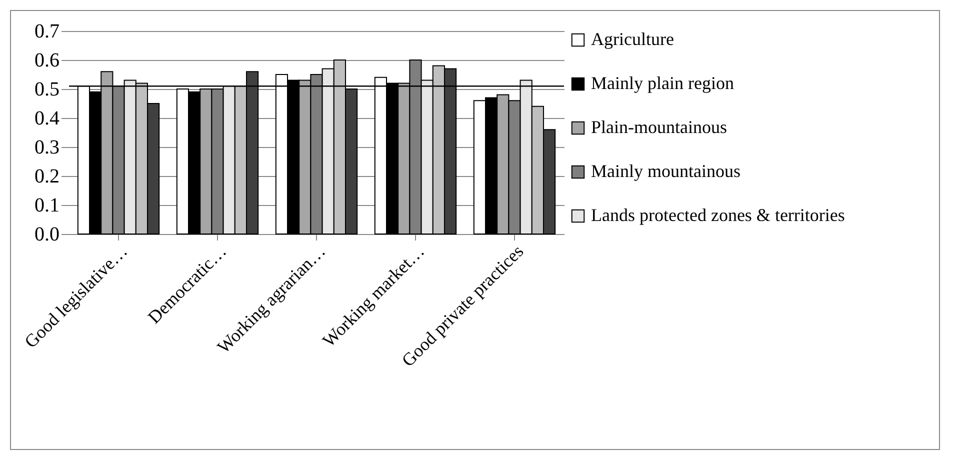 This screenshot has height=462, width=955. Describe the element at coordinates (718, 215) in the screenshot. I see `legend-label: Lands protected zones & territories` at that location.